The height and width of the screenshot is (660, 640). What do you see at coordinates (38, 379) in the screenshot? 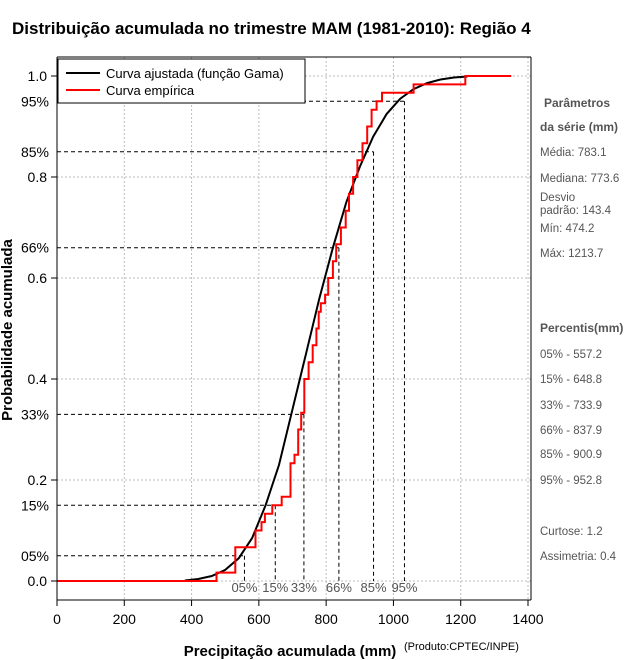
I see `y-tick-label: 0.4` at bounding box center [38, 379].